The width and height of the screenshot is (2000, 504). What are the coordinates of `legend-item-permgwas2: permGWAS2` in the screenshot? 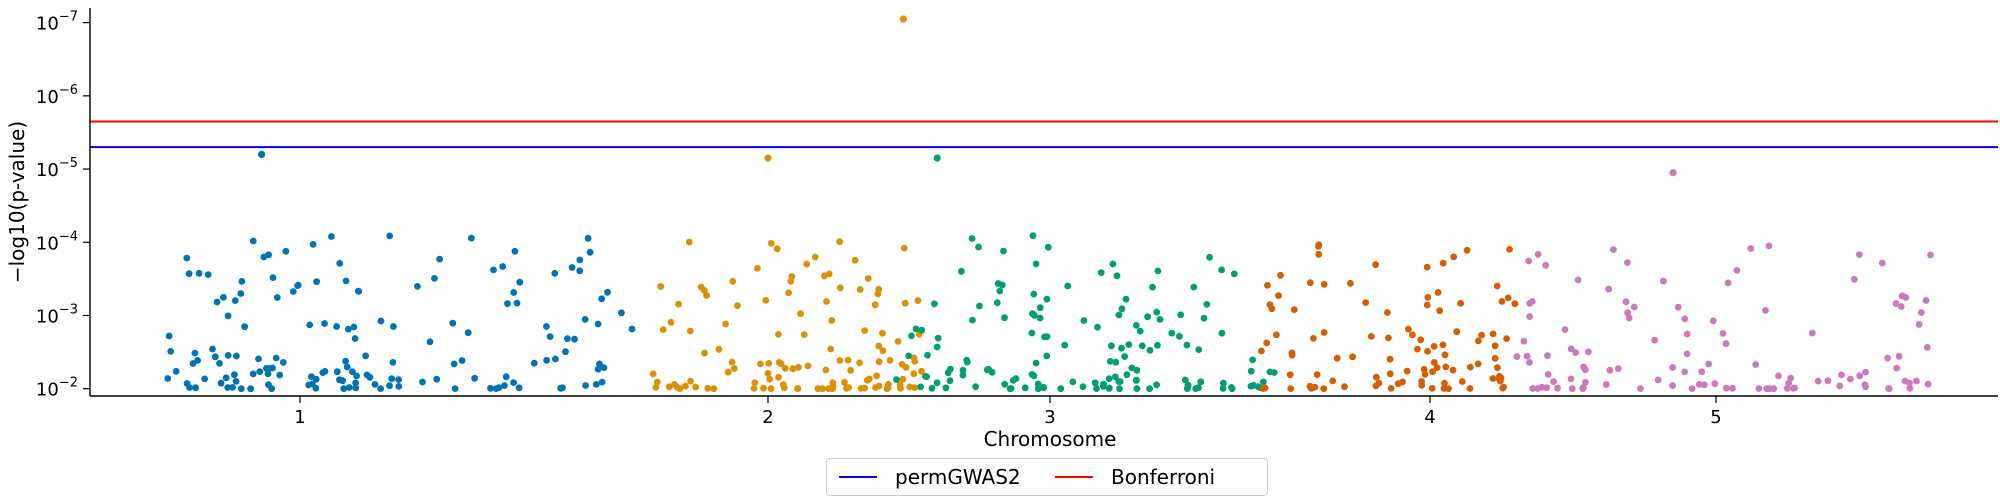 It's located at (930, 477).